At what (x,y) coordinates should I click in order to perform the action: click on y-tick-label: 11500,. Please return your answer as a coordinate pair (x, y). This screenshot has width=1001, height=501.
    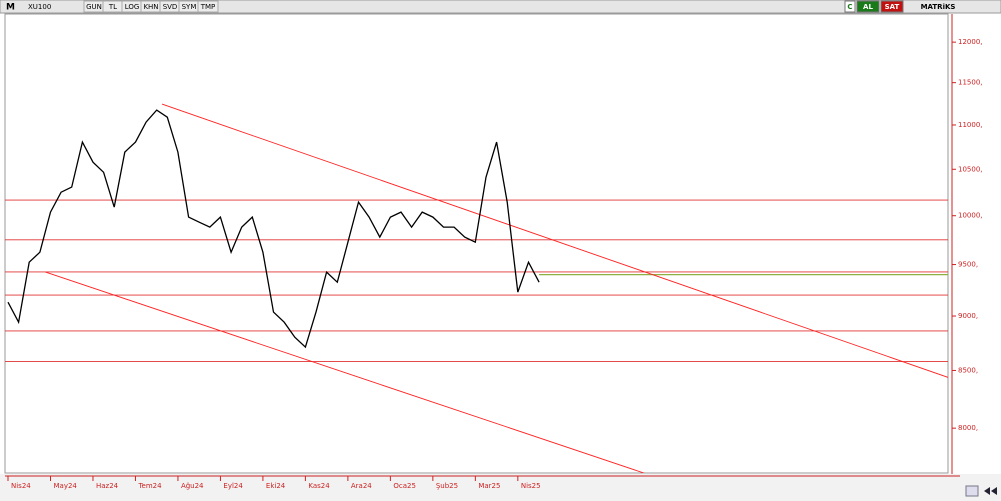
    Looking at the image, I should click on (970, 83).